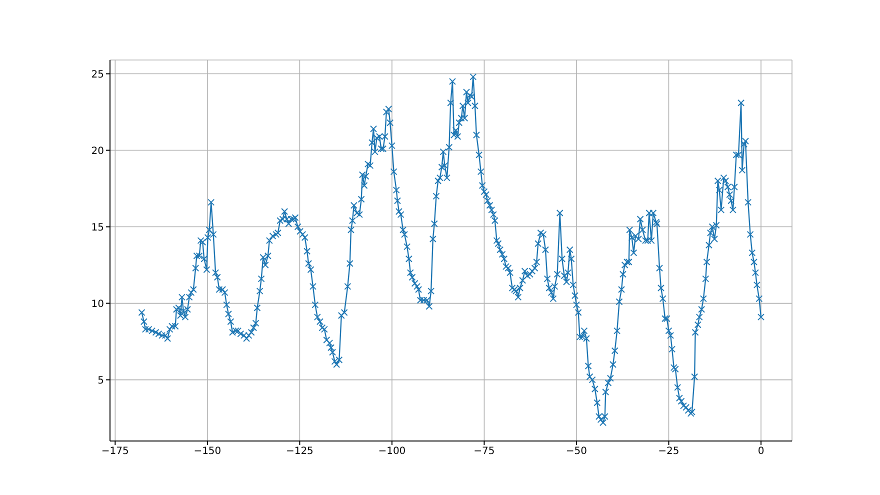 The image size is (880, 495). What do you see at coordinates (669, 452) in the screenshot?
I see `x-tick-label: −25` at bounding box center [669, 452].